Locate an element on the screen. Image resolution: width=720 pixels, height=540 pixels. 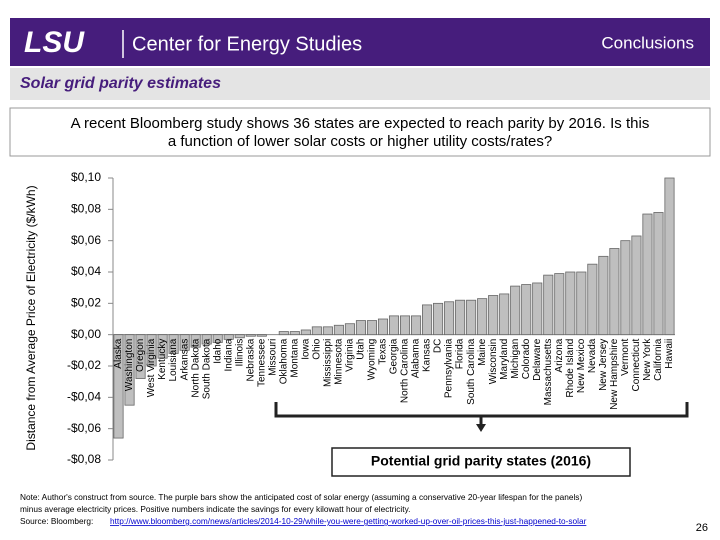
x-tick-label: Georgia is located at coordinates (394, 356).